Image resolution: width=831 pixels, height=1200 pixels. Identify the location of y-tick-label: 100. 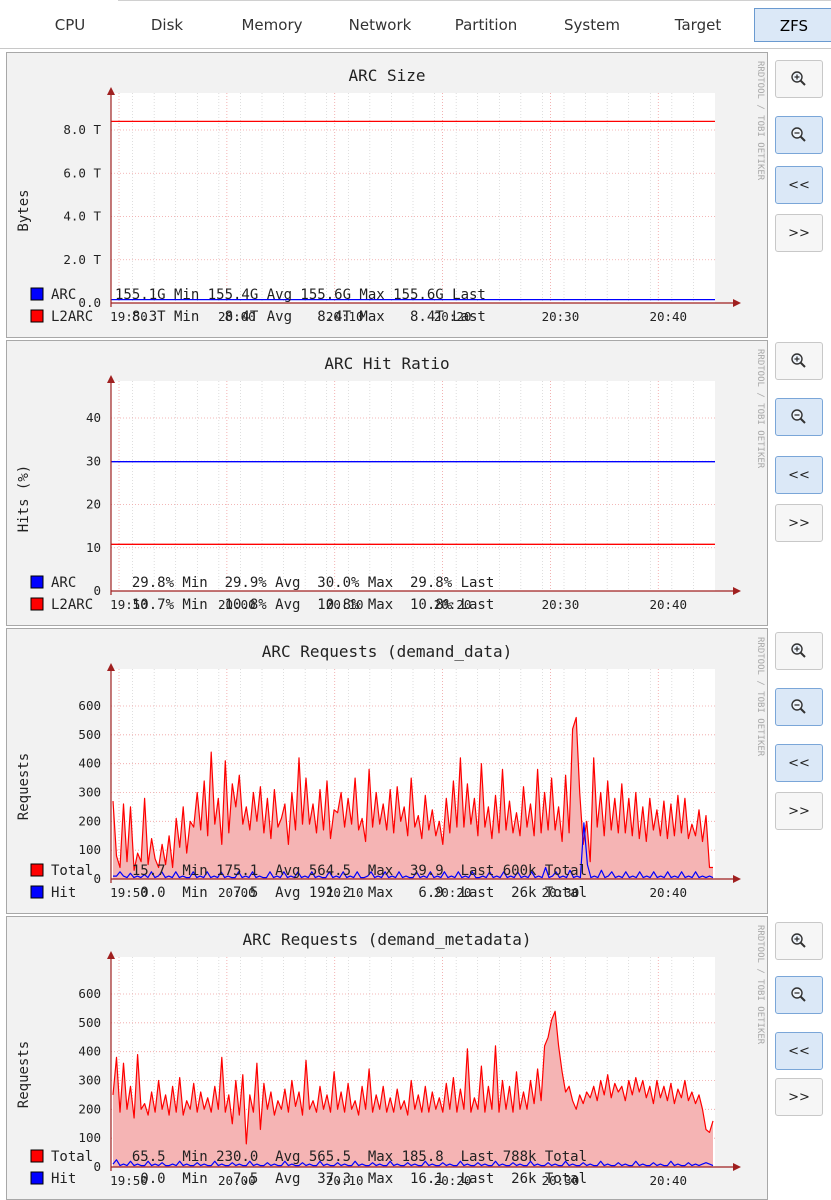
(89, 849).